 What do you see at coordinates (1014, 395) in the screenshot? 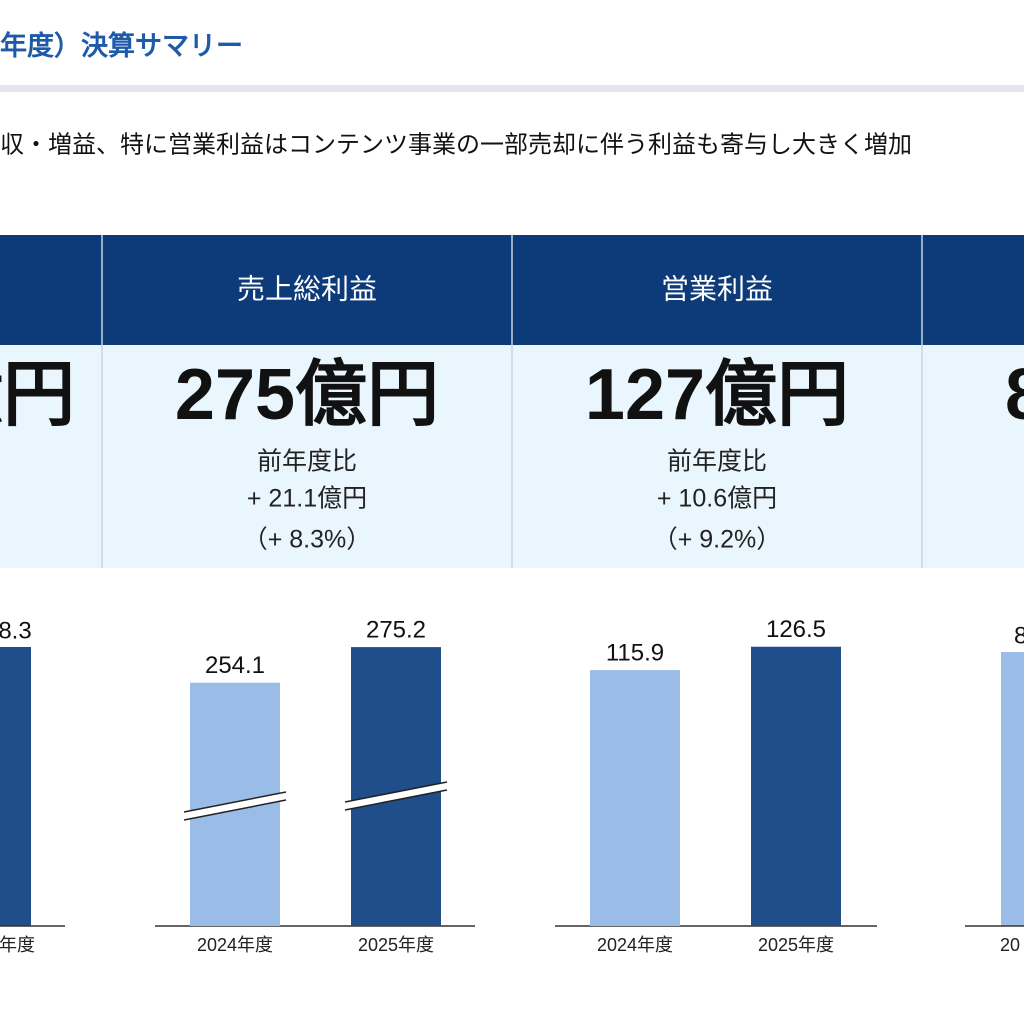
I see `panel-value: 8` at bounding box center [1014, 395].